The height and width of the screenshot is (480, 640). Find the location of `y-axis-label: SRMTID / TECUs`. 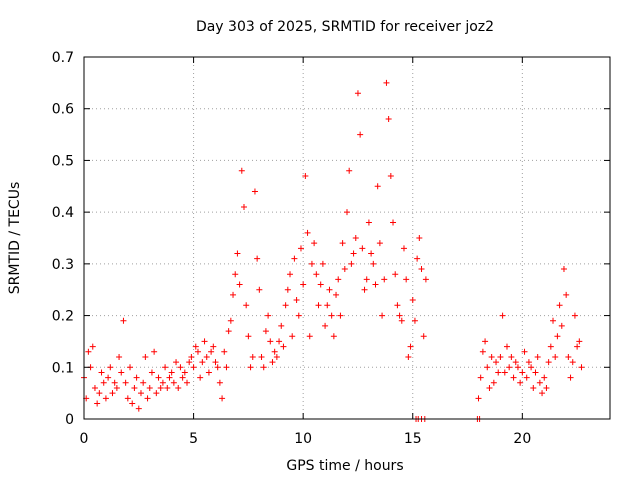

y-axis-label: SRMTID / TECUs is located at coordinates (15, 238).